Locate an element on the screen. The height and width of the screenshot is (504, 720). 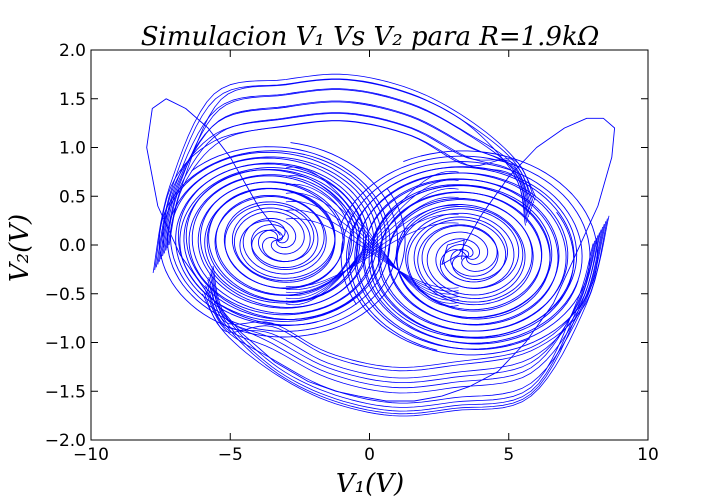
x-tick-label: 0 is located at coordinates (369, 455).